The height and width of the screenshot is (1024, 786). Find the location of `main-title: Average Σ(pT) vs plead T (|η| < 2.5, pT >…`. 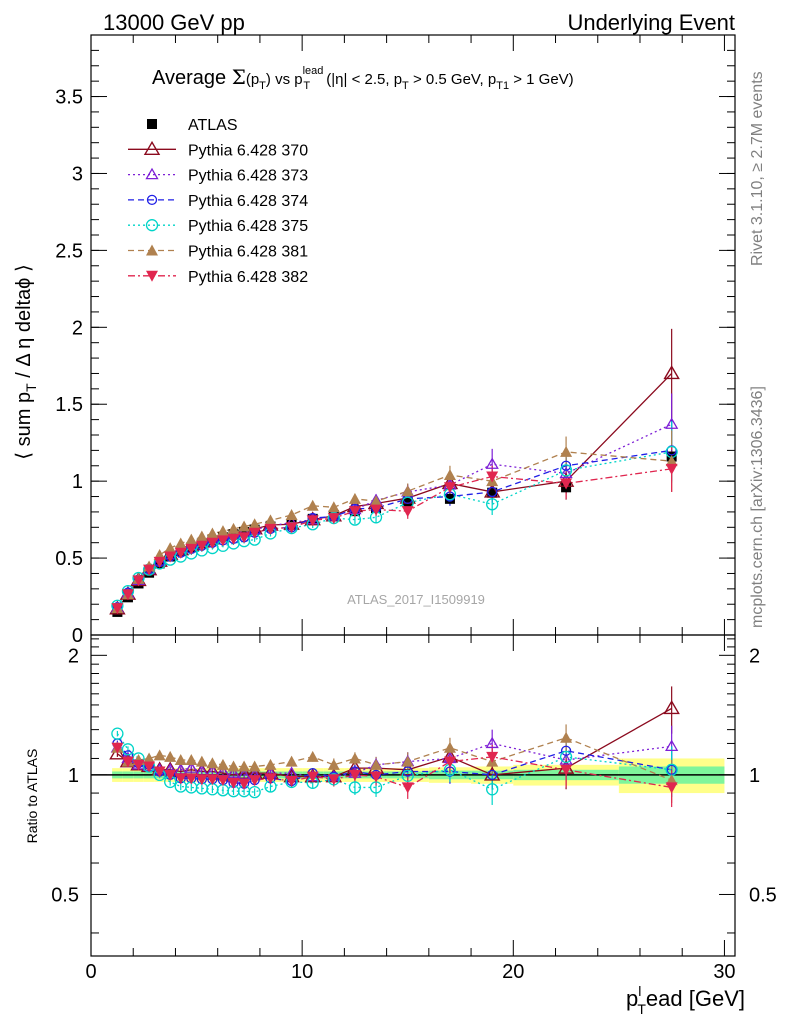

main-title: Average Σ(pT) vs plead T (|η| < 2.5, pT >… is located at coordinates (363, 78).